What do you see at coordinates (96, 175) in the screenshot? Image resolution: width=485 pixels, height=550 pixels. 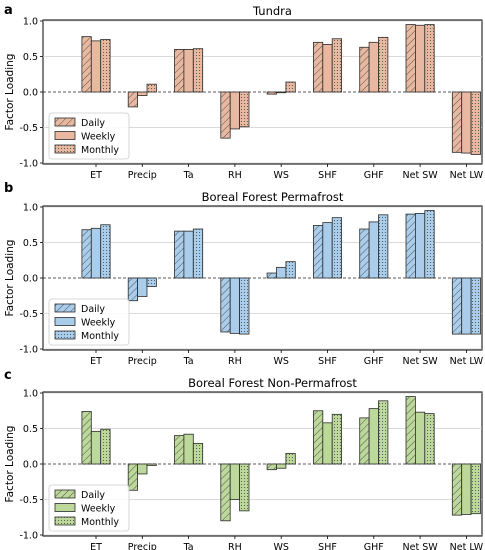 I see `x-tick-label: ET` at bounding box center [96, 175].